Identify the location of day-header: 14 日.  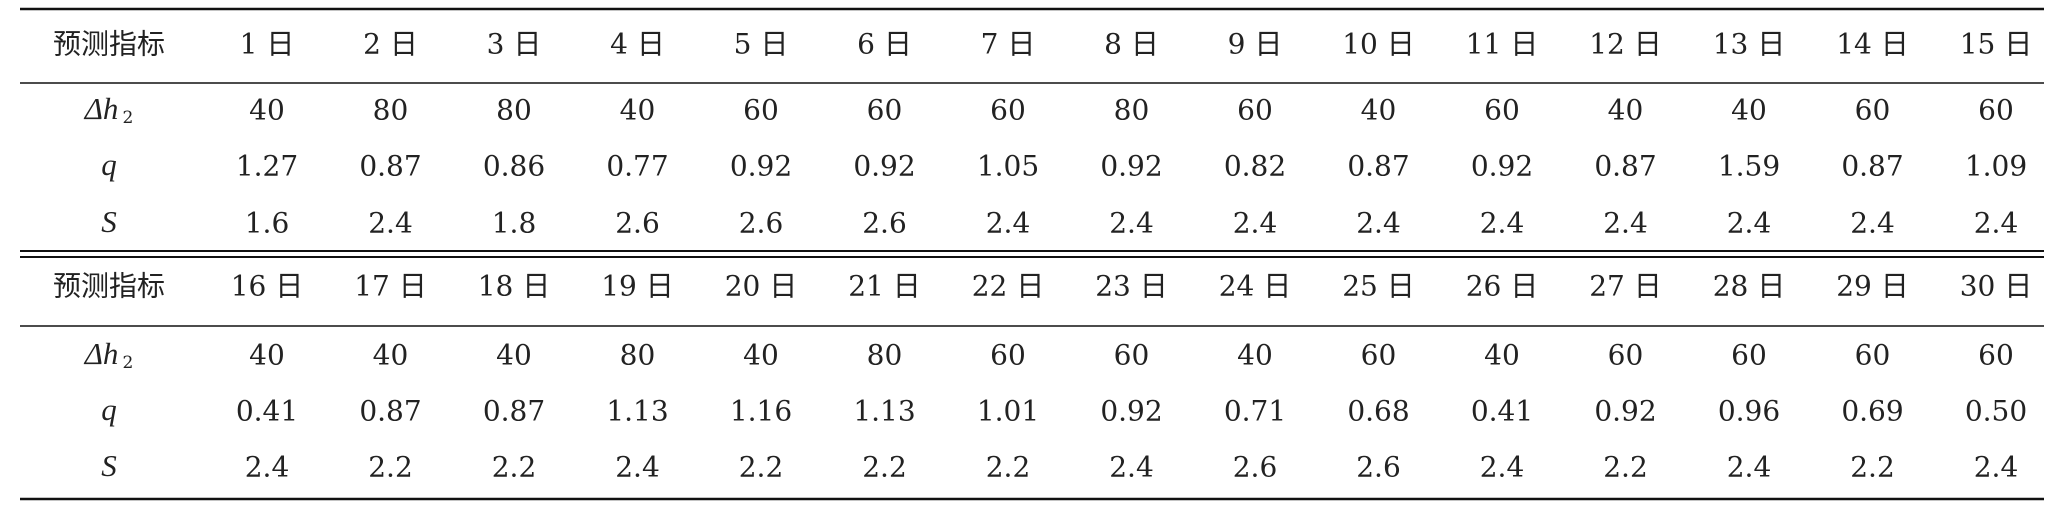
(1872, 44).